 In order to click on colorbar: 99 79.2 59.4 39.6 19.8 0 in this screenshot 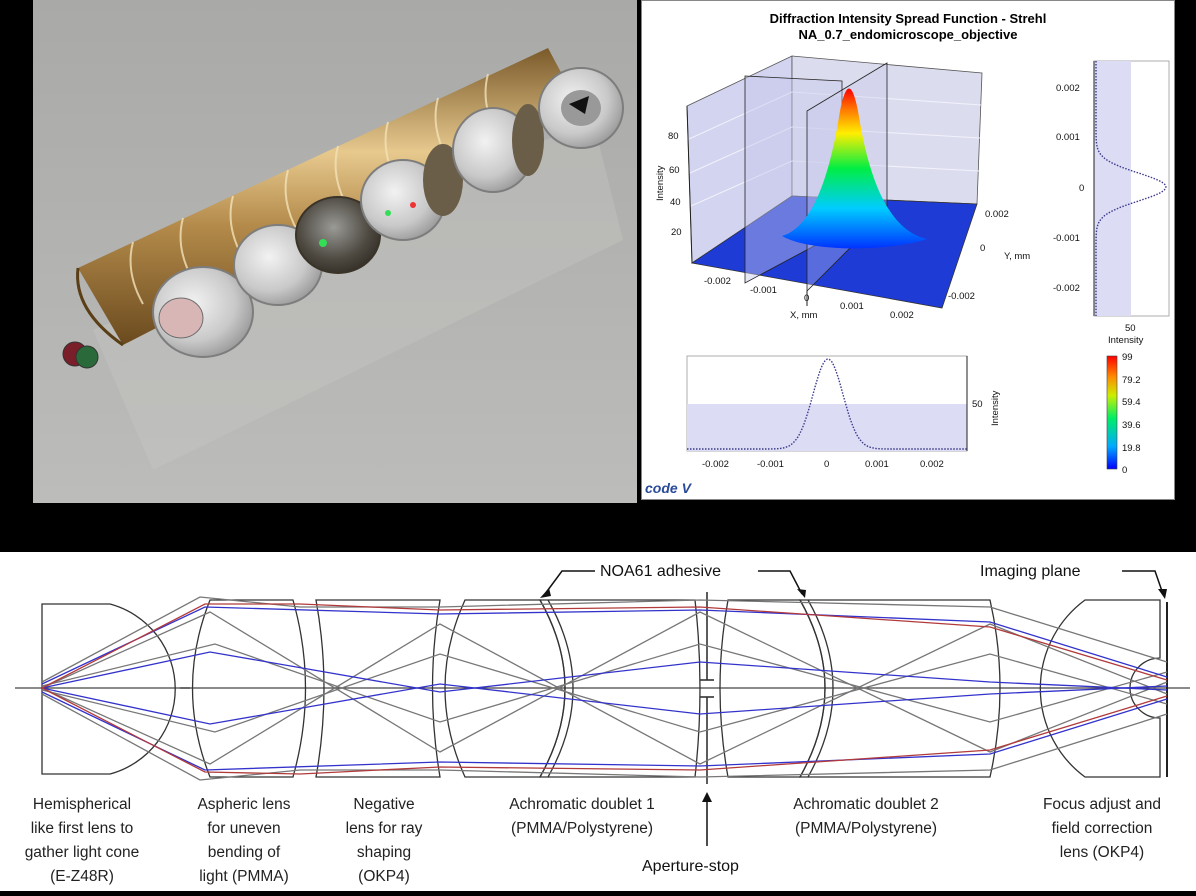, I will do `click(1123, 414)`.